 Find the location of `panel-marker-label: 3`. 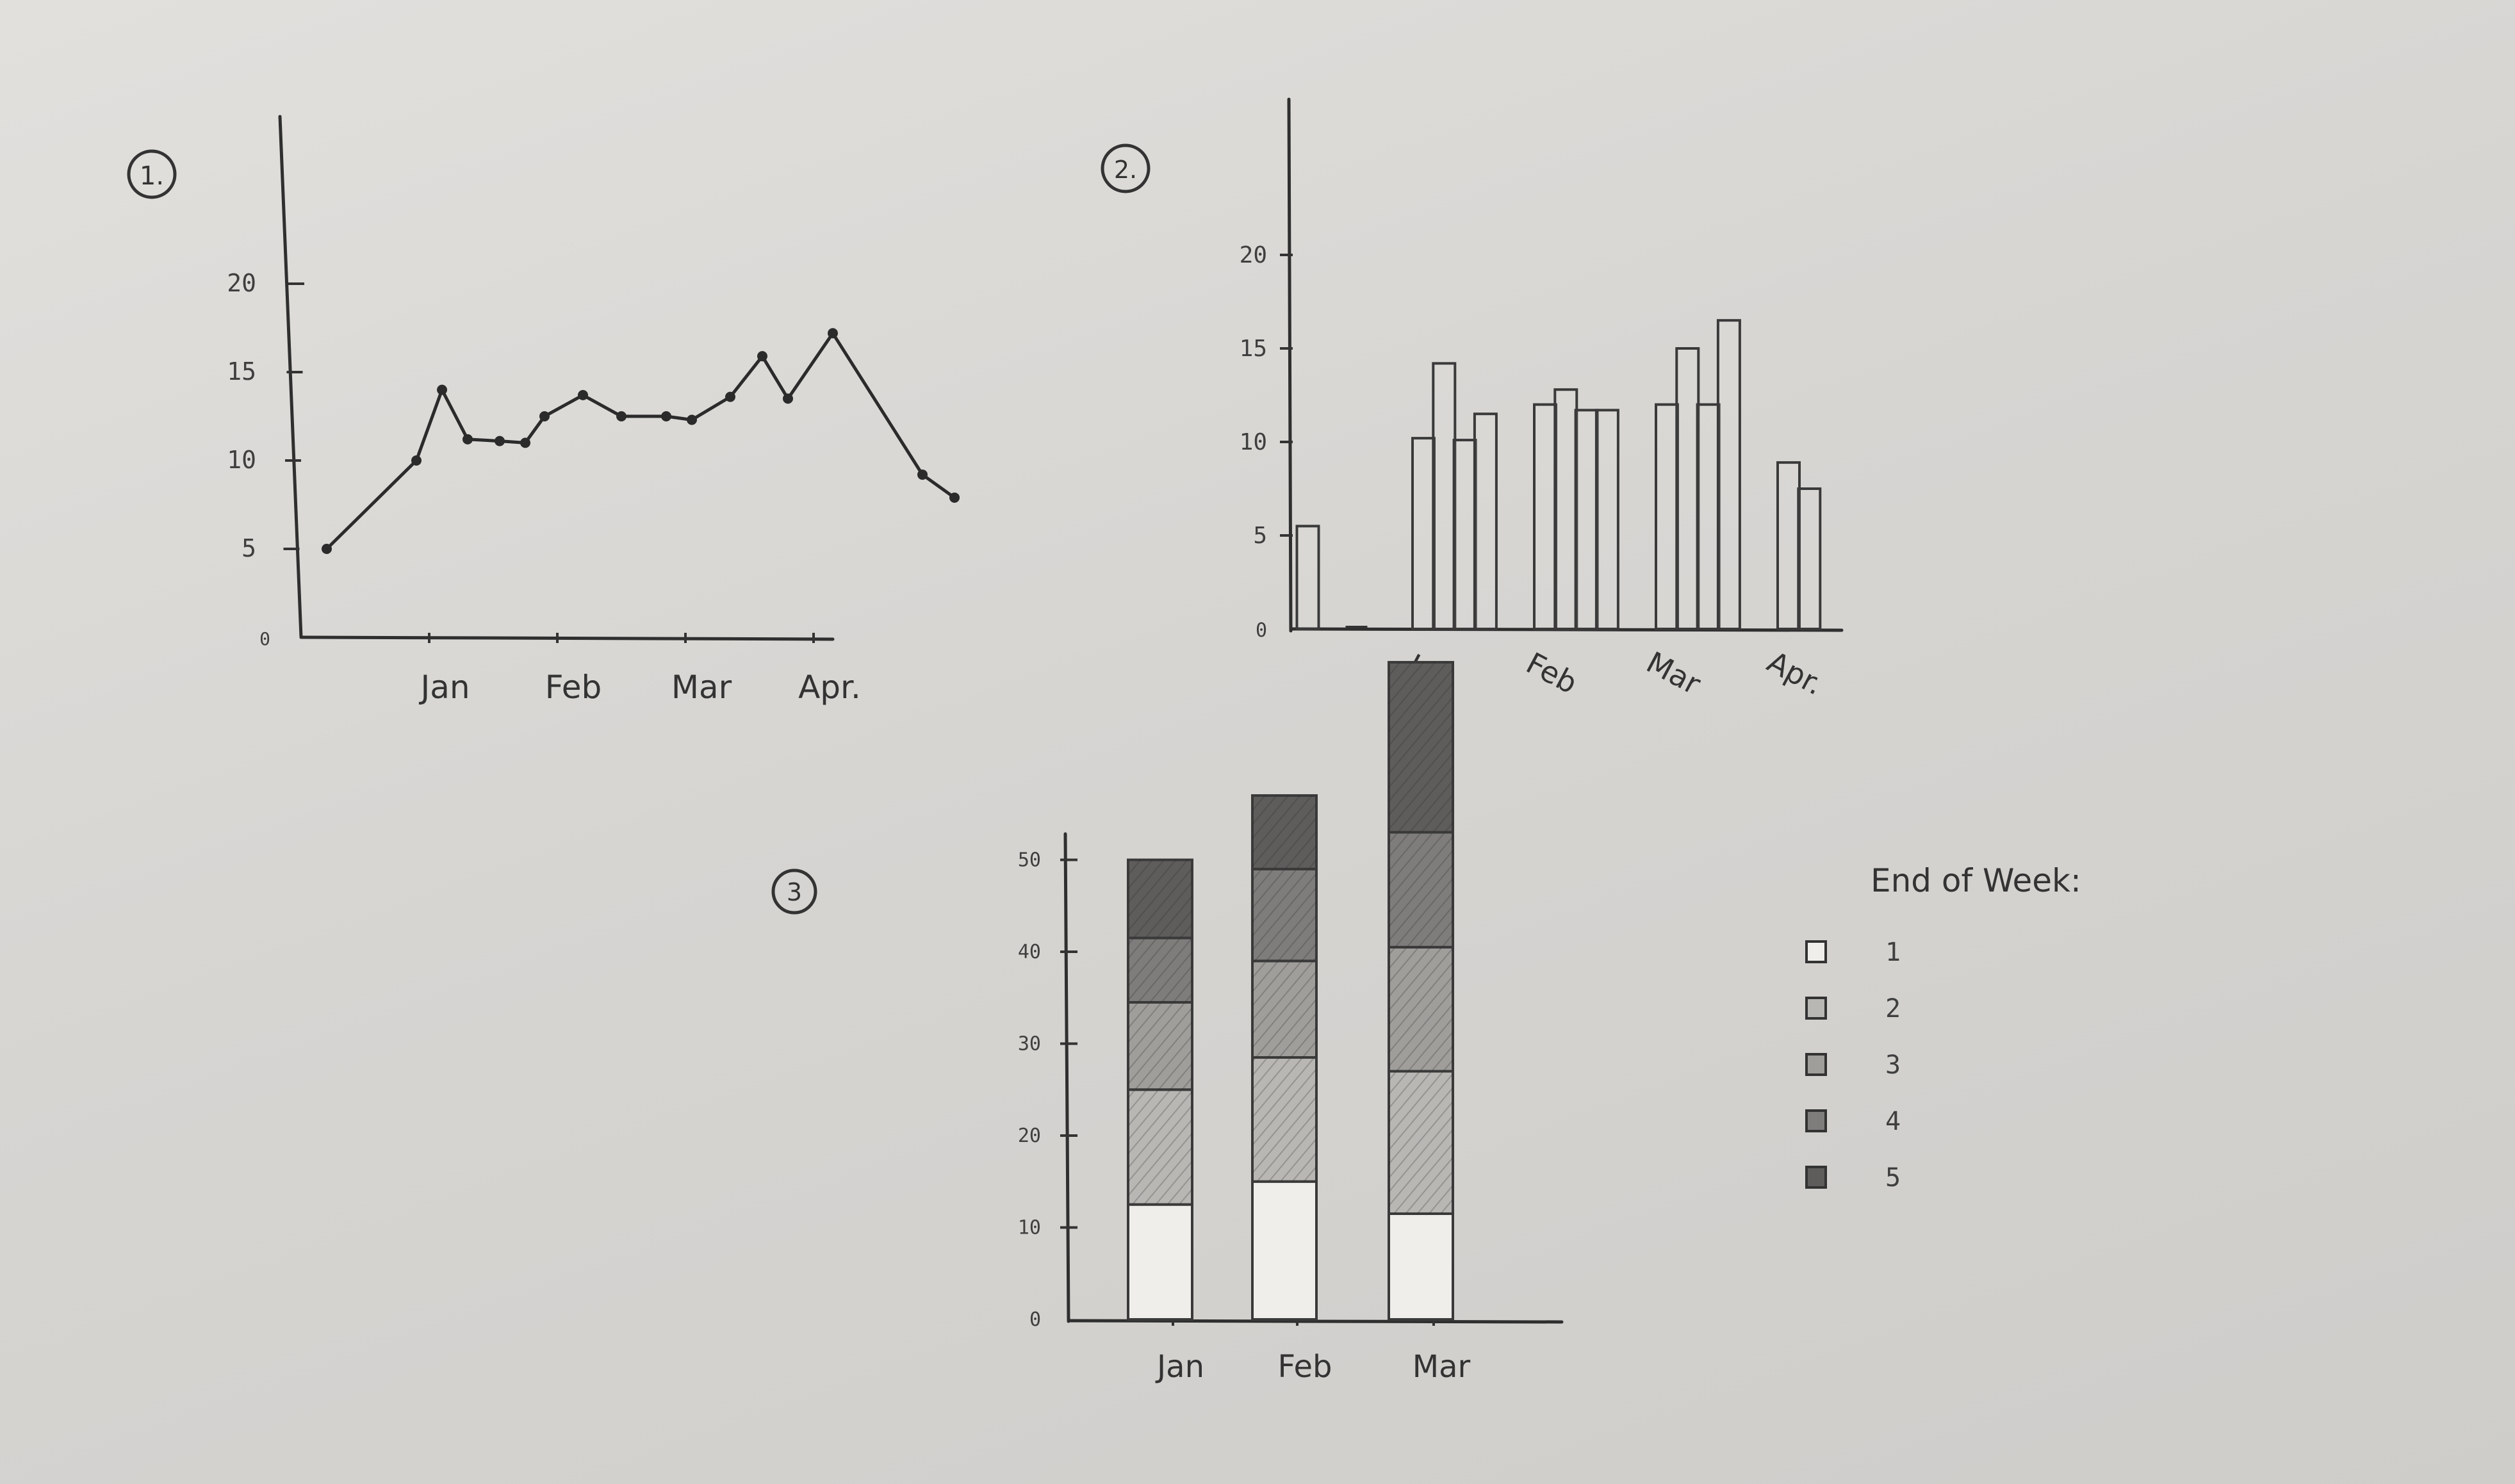

panel-marker-label: 3 is located at coordinates (795, 892).